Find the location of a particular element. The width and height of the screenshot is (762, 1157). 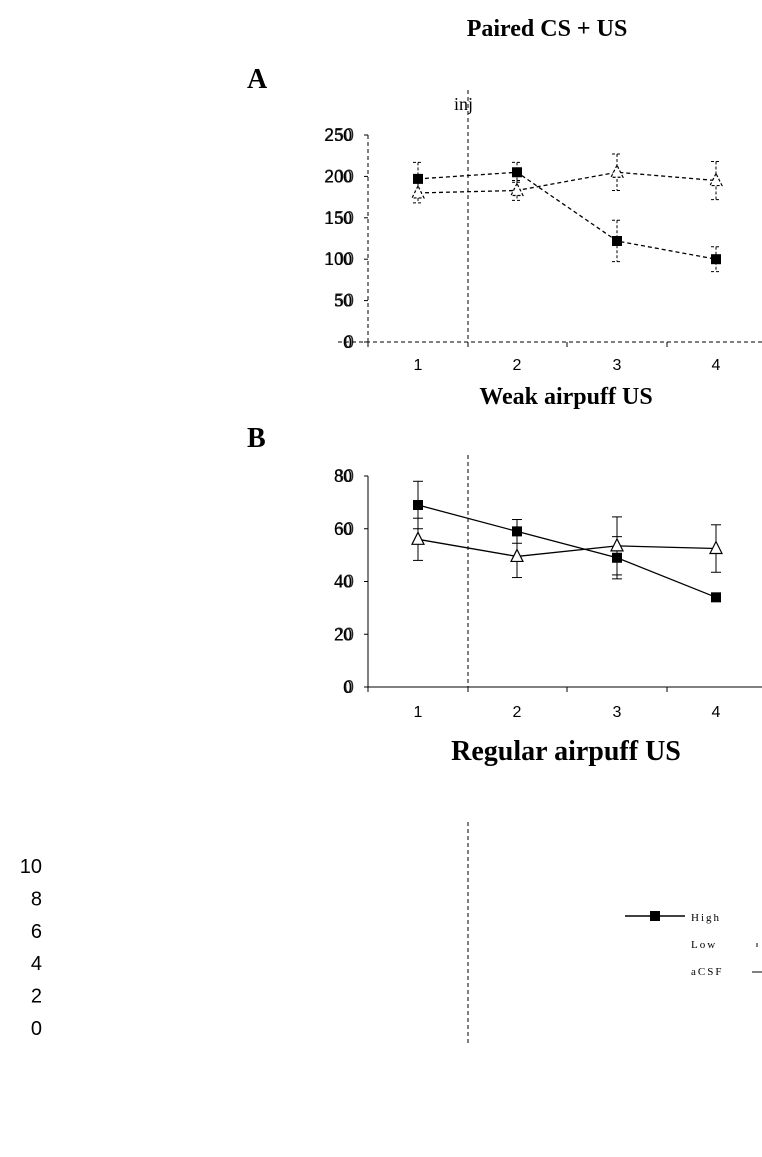

panel-c-title: Regular airpuff US is located at coordinates (566, 751).